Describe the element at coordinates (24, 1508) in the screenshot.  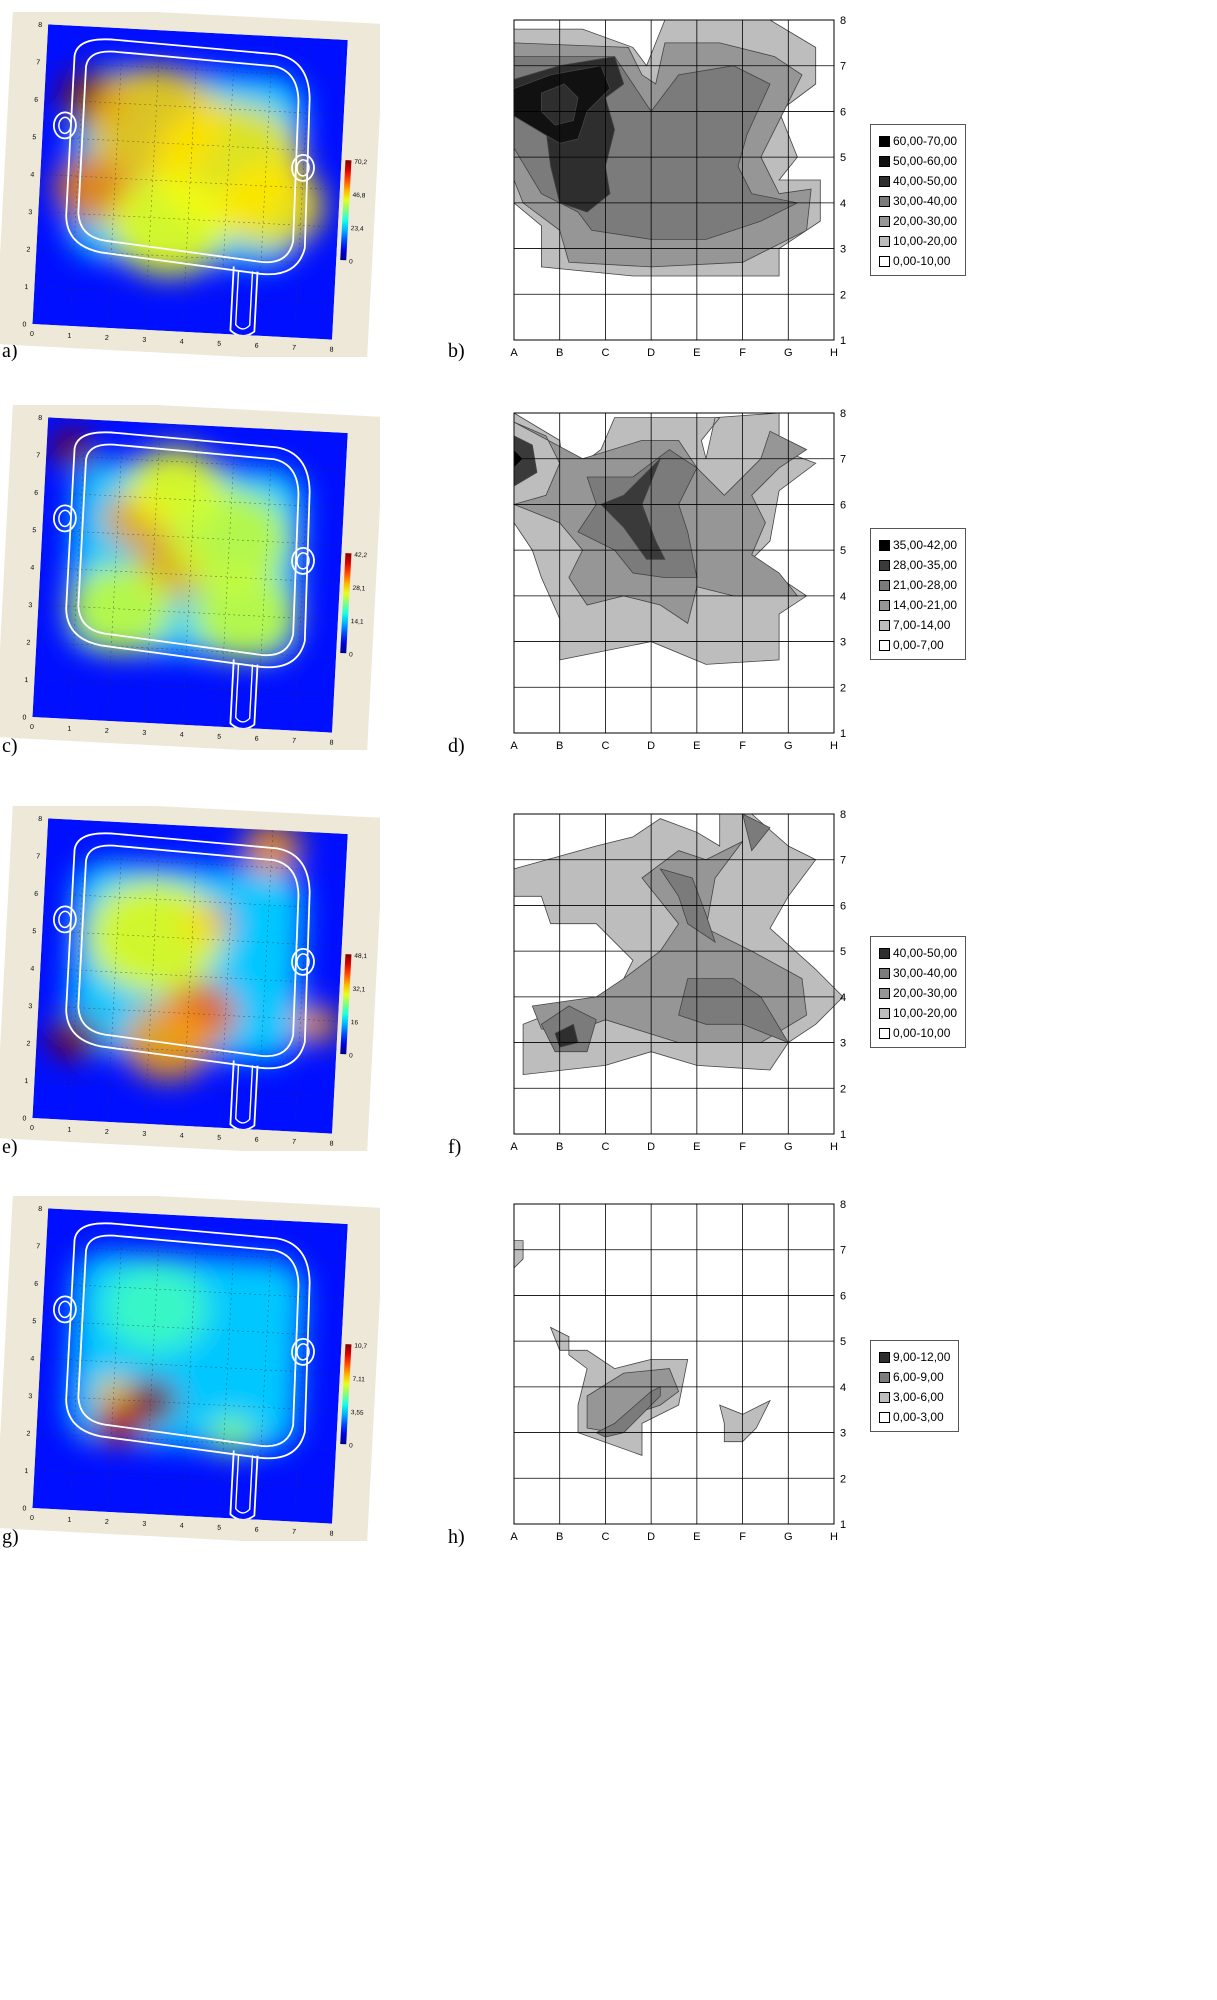
I see `y-tick-label: 0` at that location.